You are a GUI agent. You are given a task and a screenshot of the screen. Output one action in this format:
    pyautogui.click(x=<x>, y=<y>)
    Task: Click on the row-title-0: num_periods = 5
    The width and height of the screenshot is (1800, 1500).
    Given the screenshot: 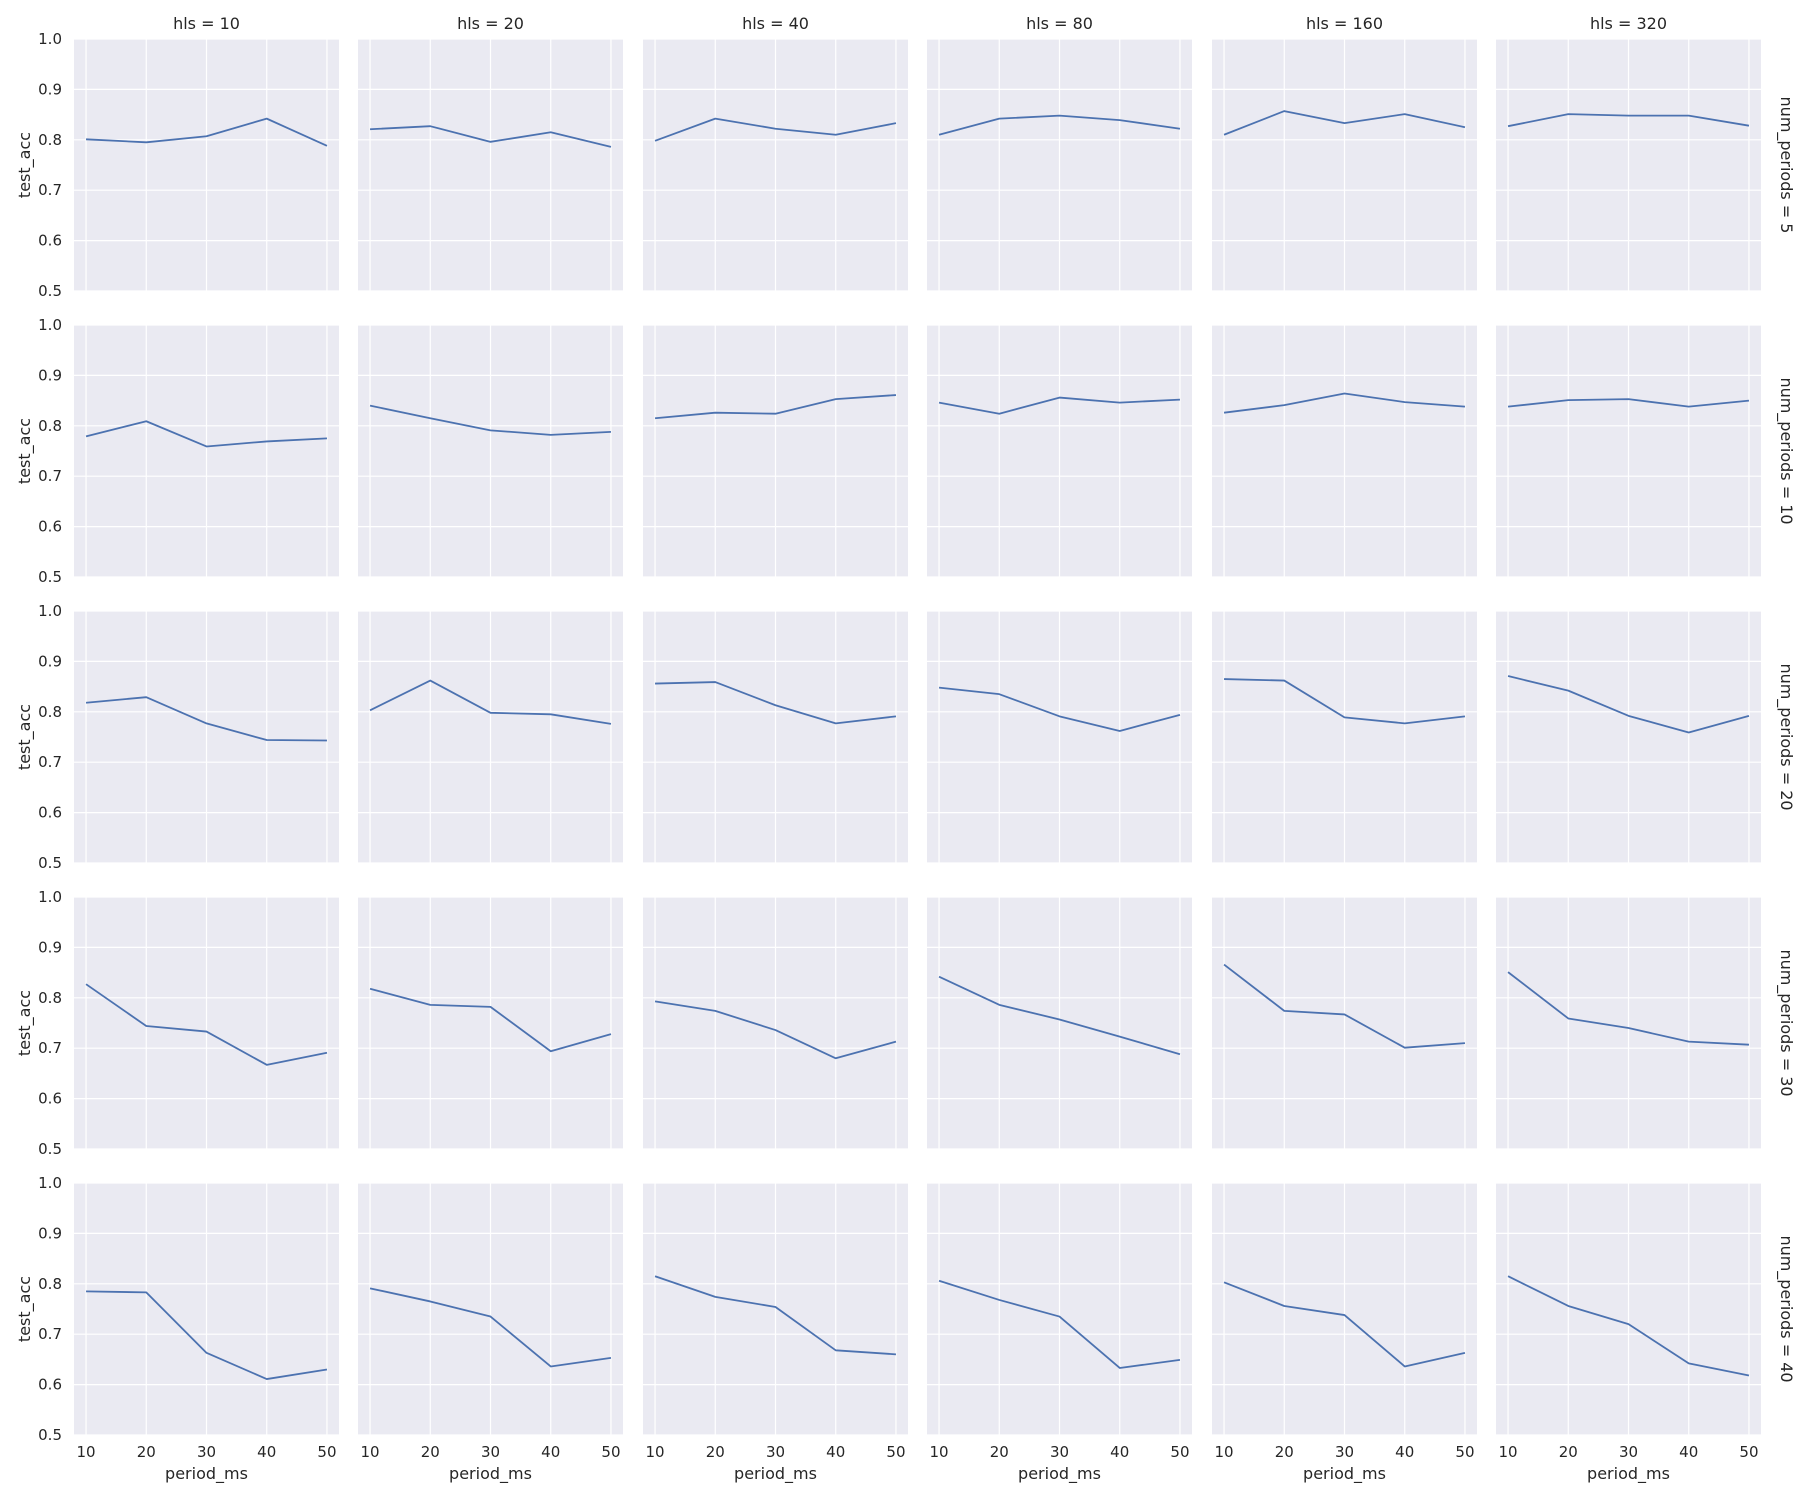 What is the action you would take?
    pyautogui.click(x=1786, y=165)
    